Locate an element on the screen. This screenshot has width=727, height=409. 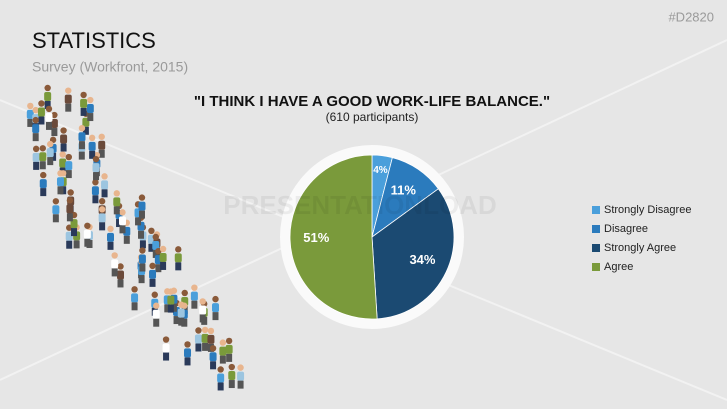
pie-slice is located at coordinates (413, 254).